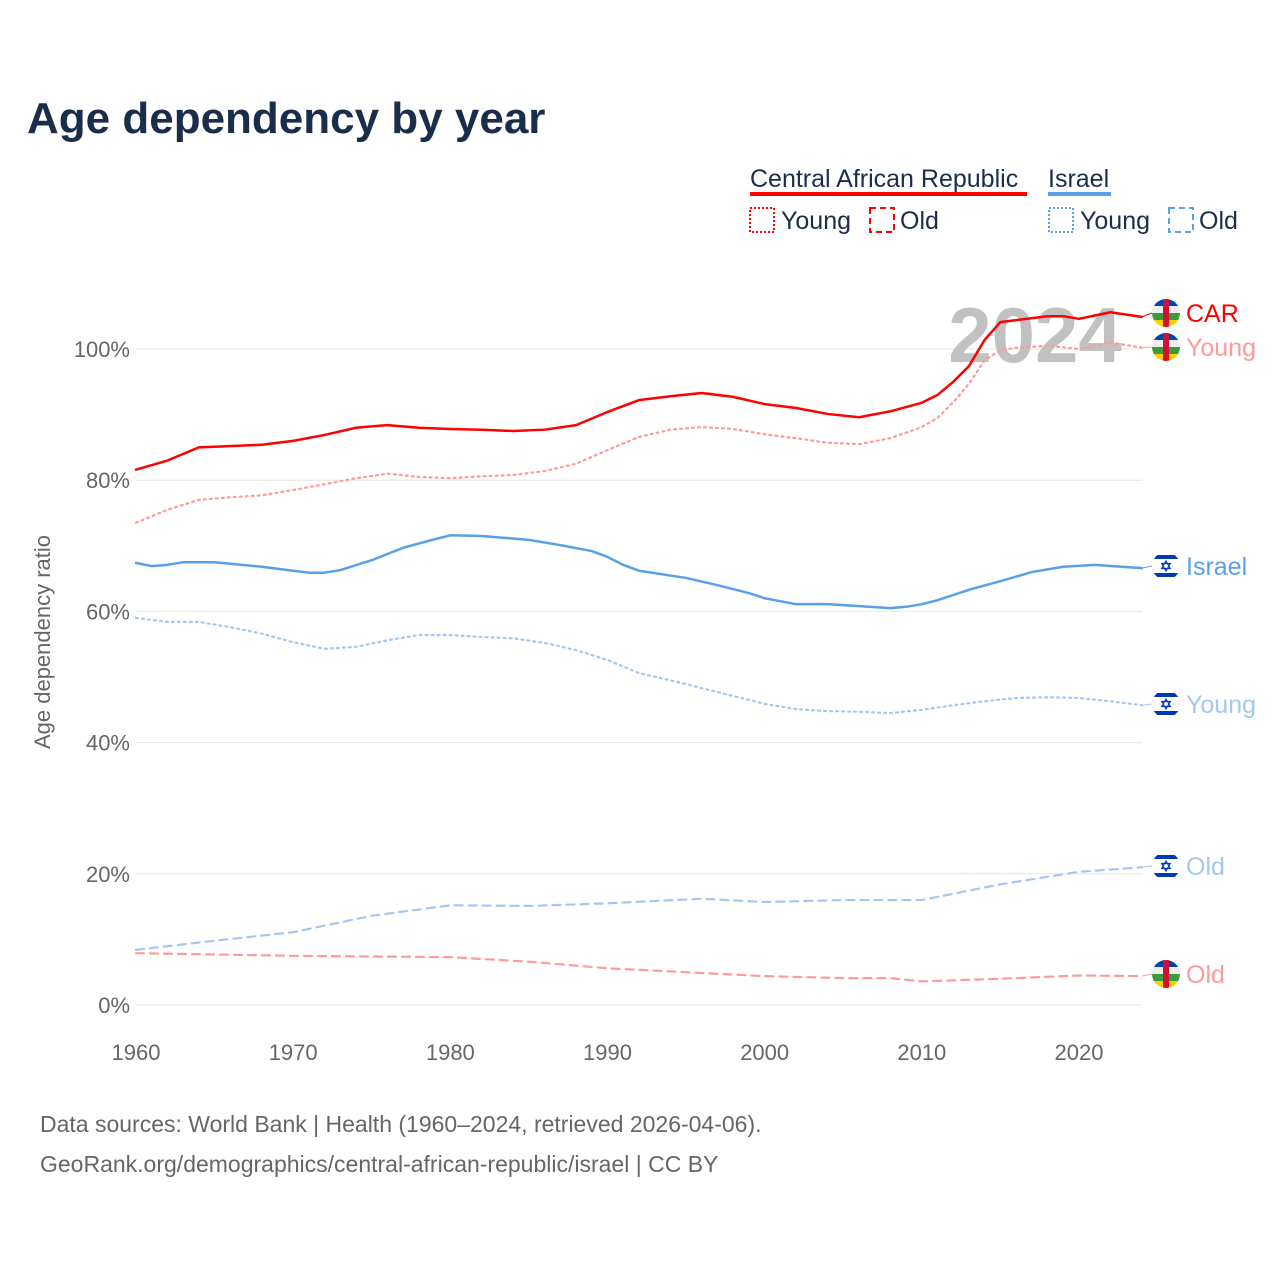 Image resolution: width=1280 pixels, height=1280 pixels. I want to click on end-label: Israel, so click(1216, 567).